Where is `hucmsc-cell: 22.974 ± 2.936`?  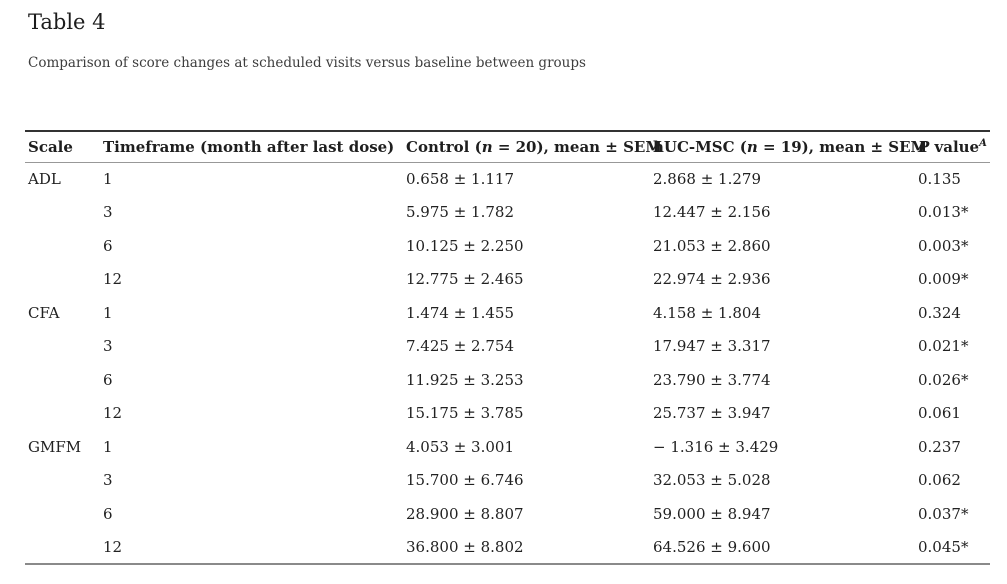 hucmsc-cell: 22.974 ± 2.936 is located at coordinates (712, 279).